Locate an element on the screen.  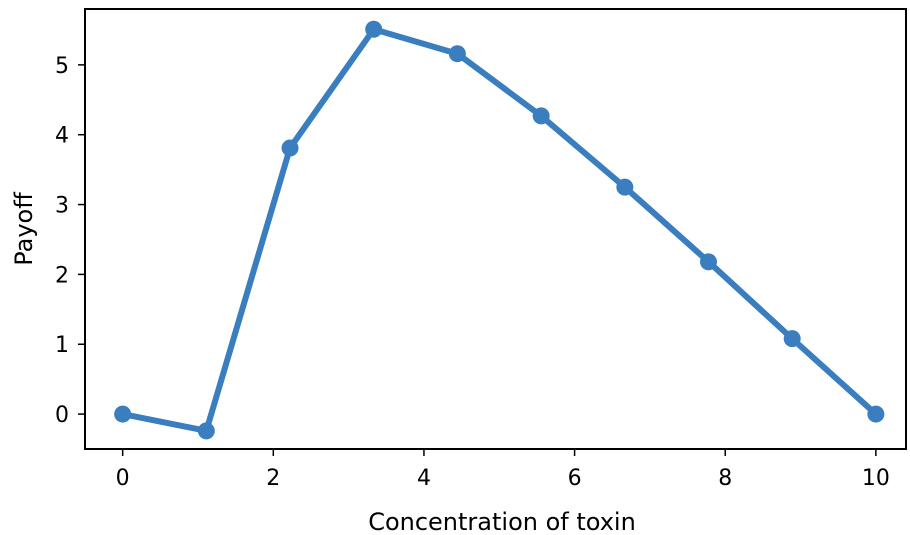
y-axis-ticks: 0 1 2 3 4 5 is located at coordinates (70, 241).